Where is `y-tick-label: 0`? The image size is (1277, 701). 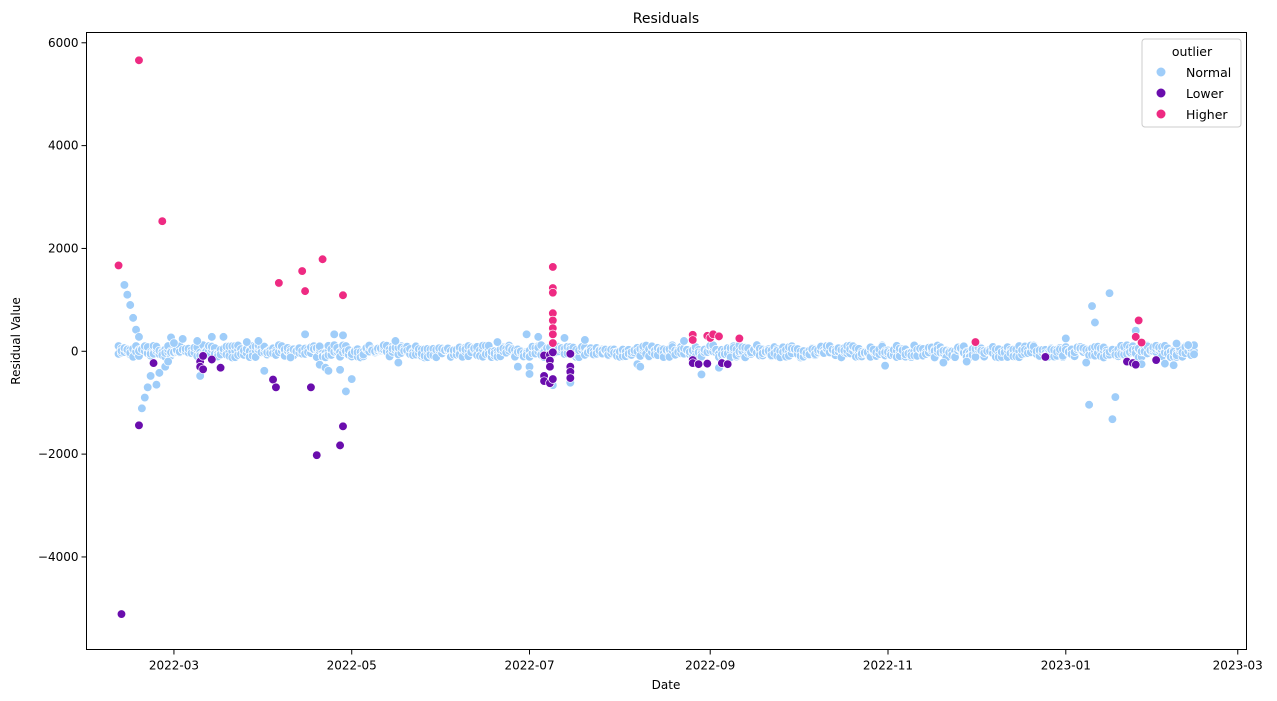
y-tick-label: 0 is located at coordinates (75, 351).